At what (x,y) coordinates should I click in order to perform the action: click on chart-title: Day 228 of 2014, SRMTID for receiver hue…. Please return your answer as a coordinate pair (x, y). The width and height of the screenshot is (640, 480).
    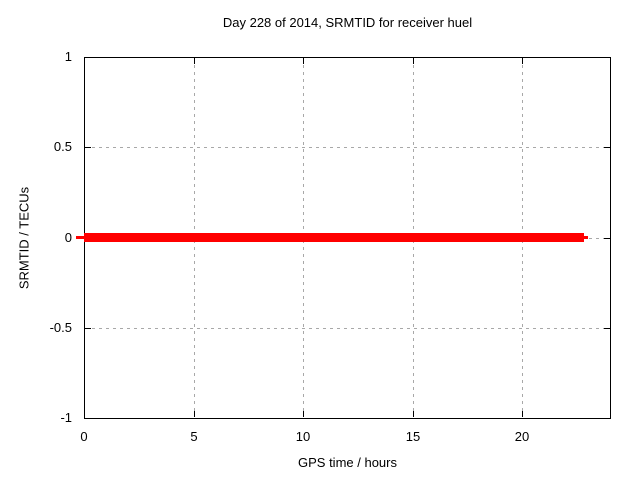
    Looking at the image, I should click on (347, 22).